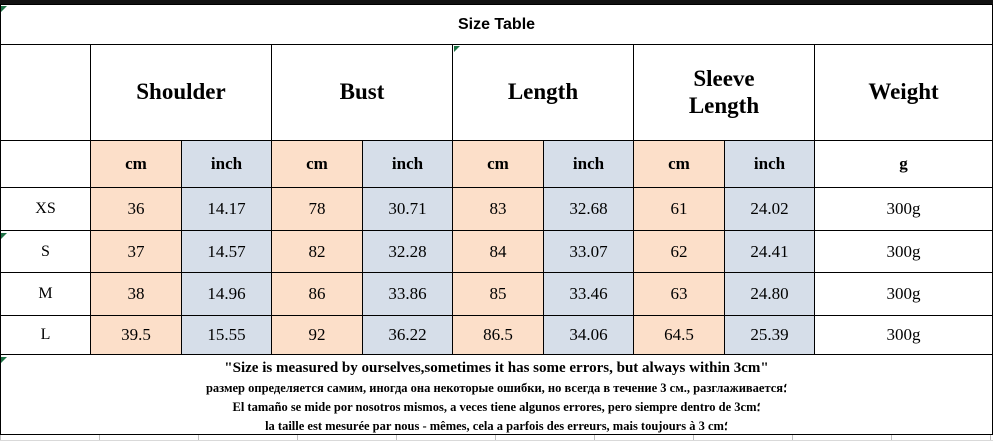 The width and height of the screenshot is (993, 441). I want to click on unit-header-g: g, so click(904, 164).